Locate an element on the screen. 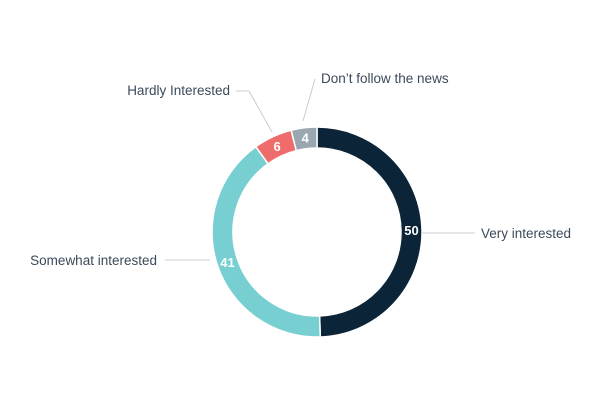  leader-line-don-t-follow-the-news is located at coordinates (309, 100).